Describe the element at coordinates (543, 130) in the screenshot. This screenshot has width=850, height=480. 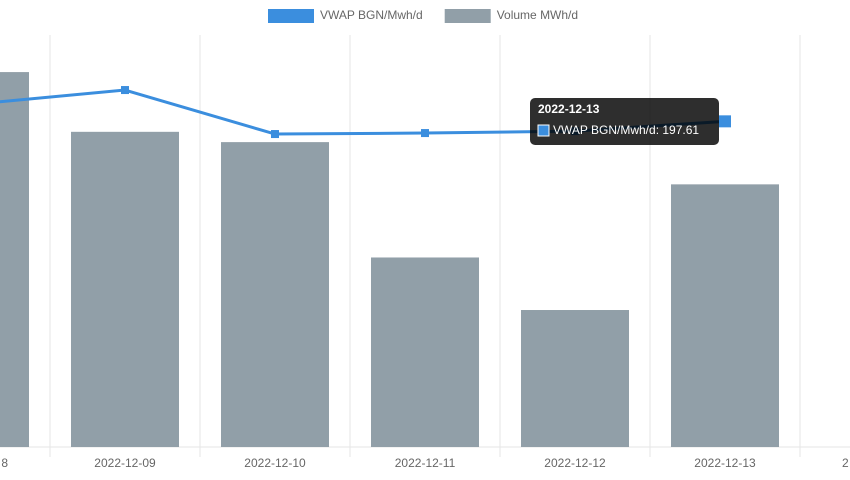
I see `tooltip-swatch` at that location.